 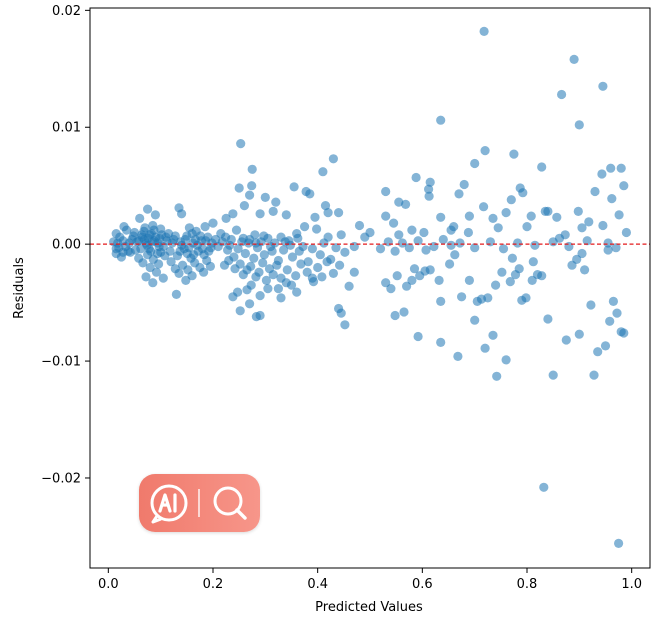 What do you see at coordinates (199, 503) in the screenshot?
I see `ai-search-badge` at bounding box center [199, 503].